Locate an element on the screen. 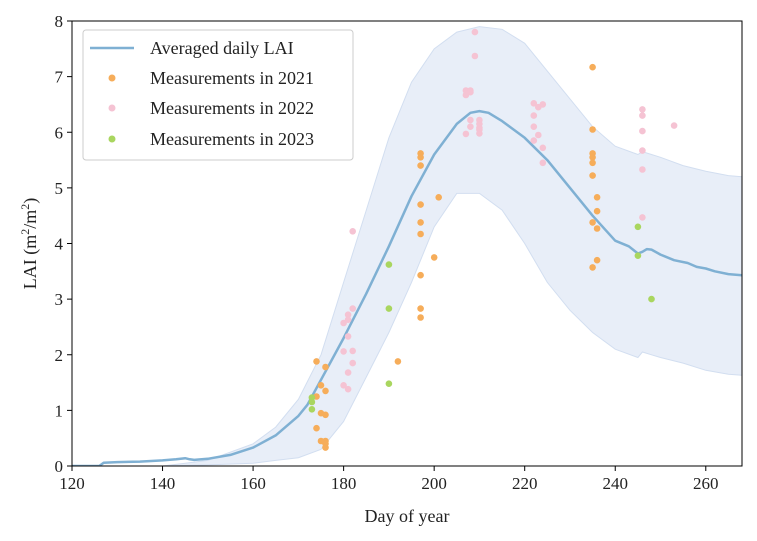  legend-label-2023: Measurements in 2023 is located at coordinates (232, 139).